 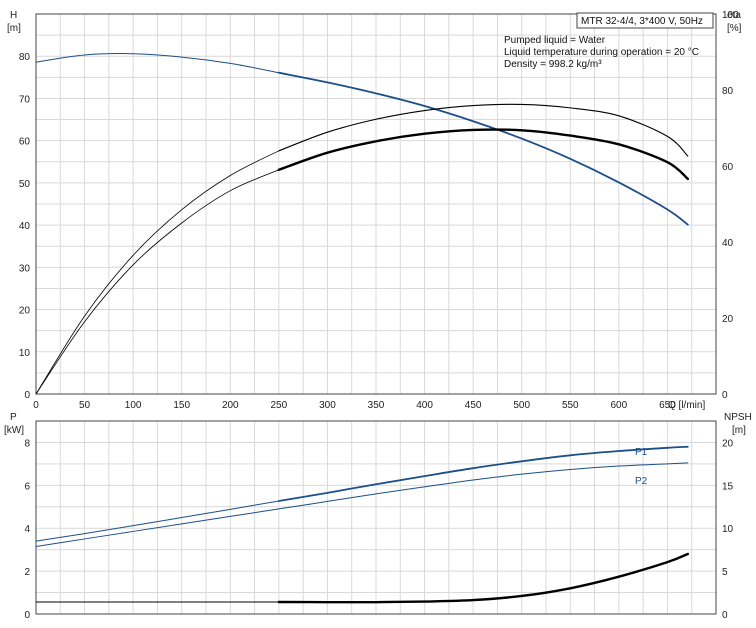 I want to click on series-label-p2: P2, so click(x=641, y=481).